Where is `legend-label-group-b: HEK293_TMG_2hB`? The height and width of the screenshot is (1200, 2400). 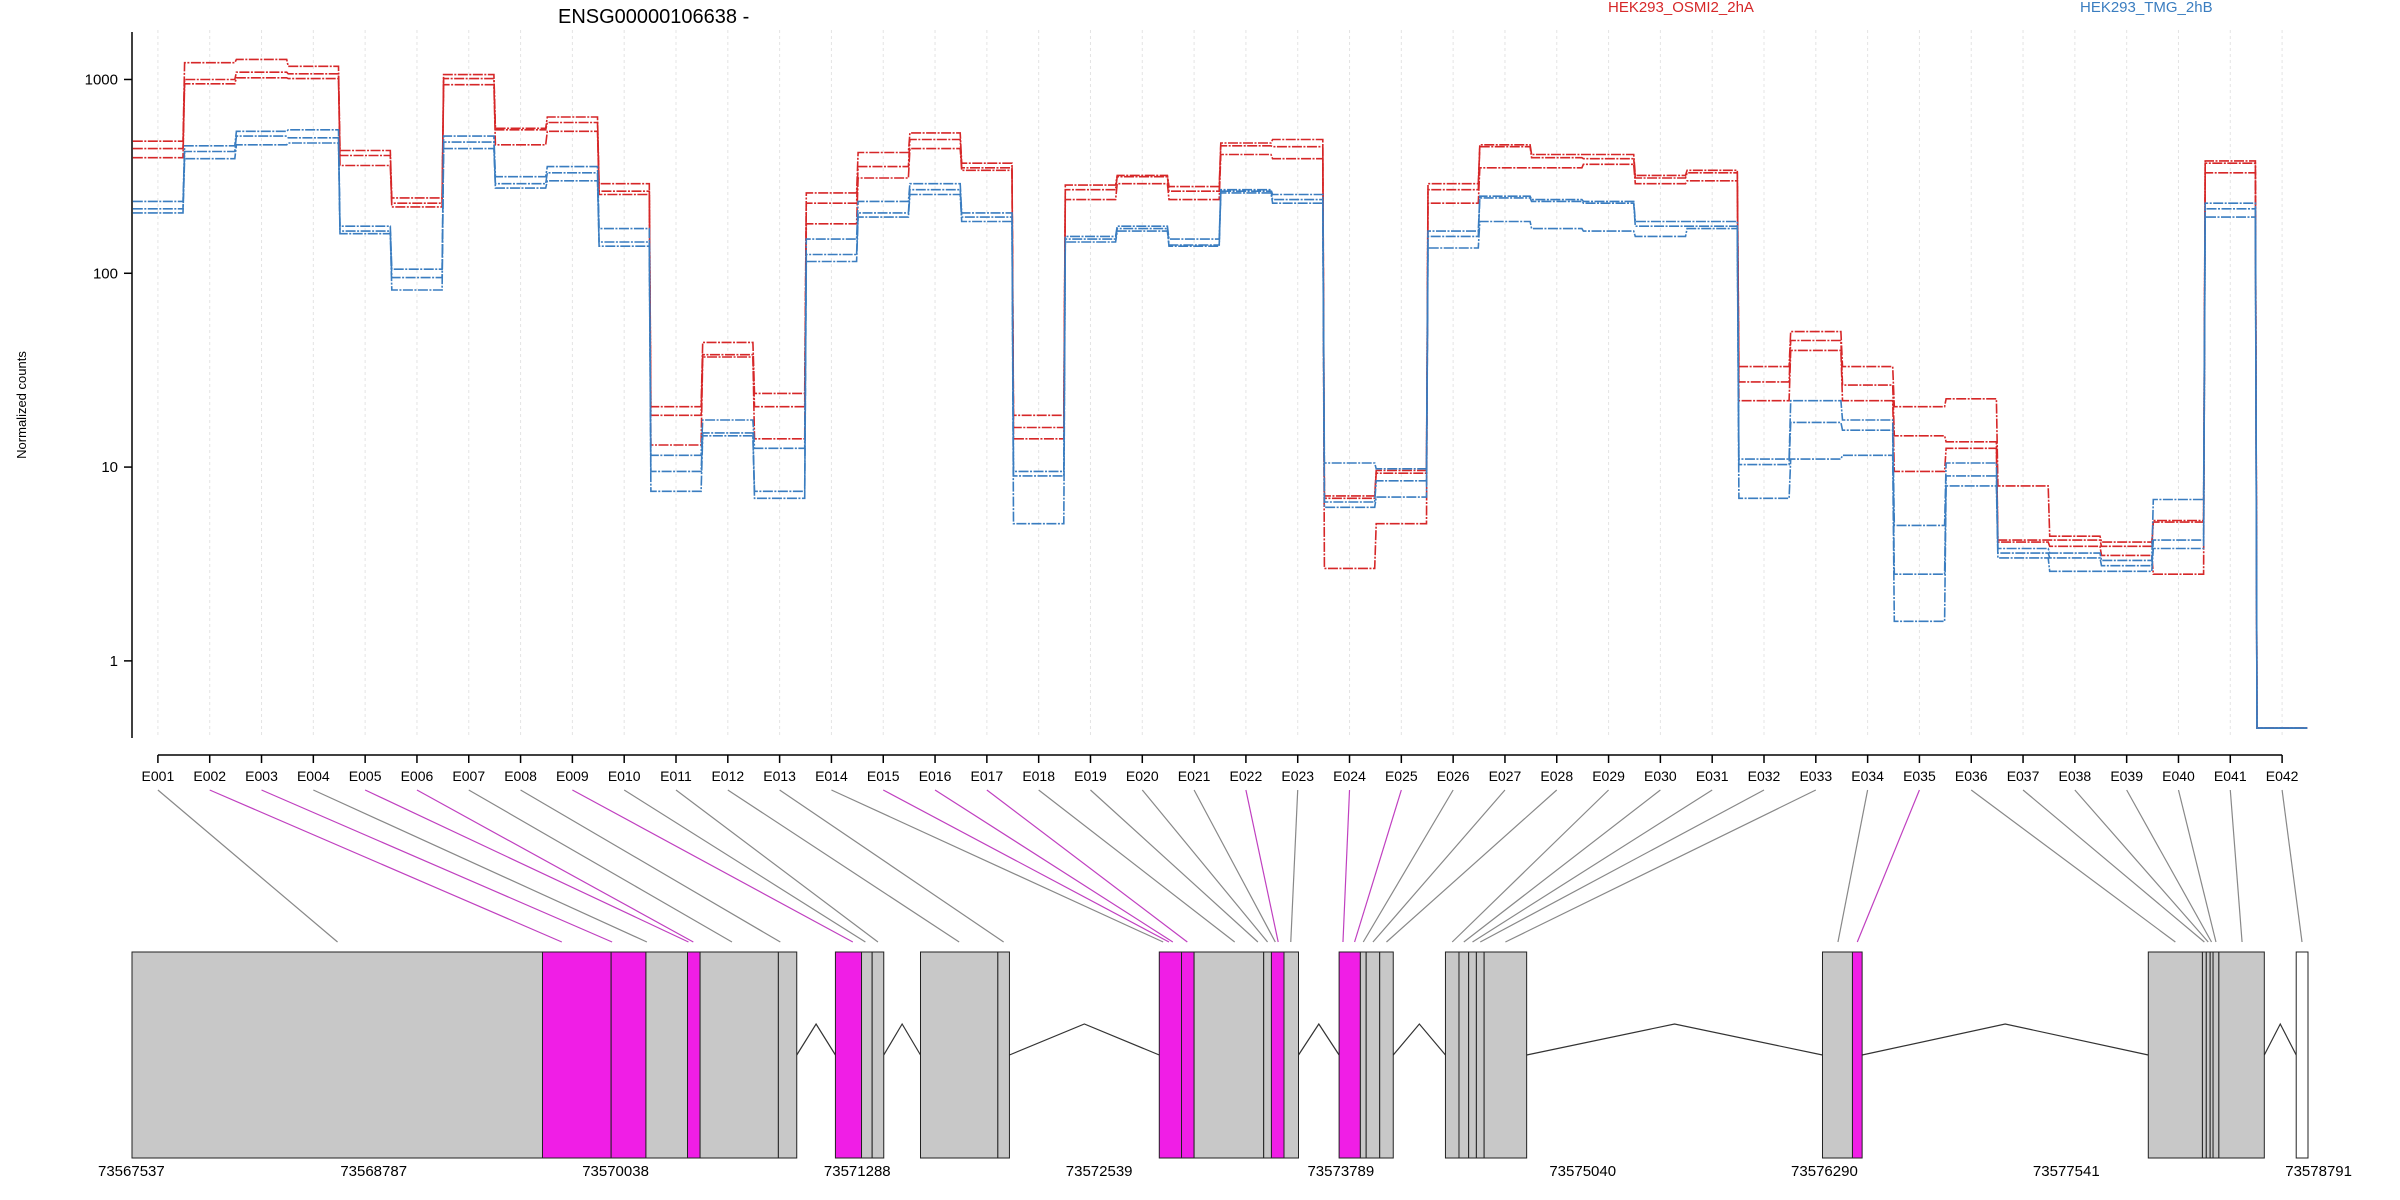 legend-label-group-b: HEK293_TMG_2hB is located at coordinates (2146, 8).